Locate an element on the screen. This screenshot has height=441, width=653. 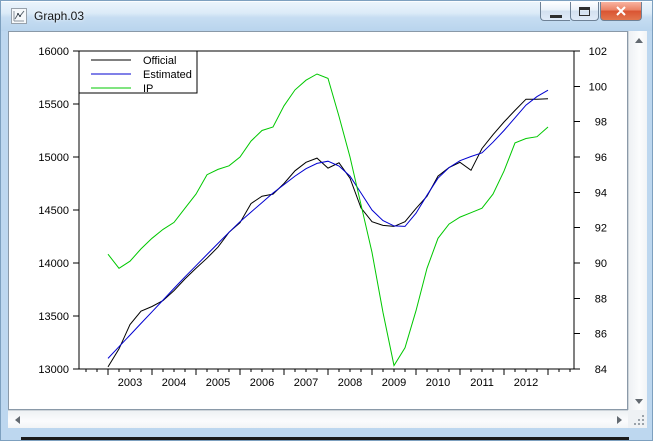
svg-text: 84 is located at coordinates (601, 370).